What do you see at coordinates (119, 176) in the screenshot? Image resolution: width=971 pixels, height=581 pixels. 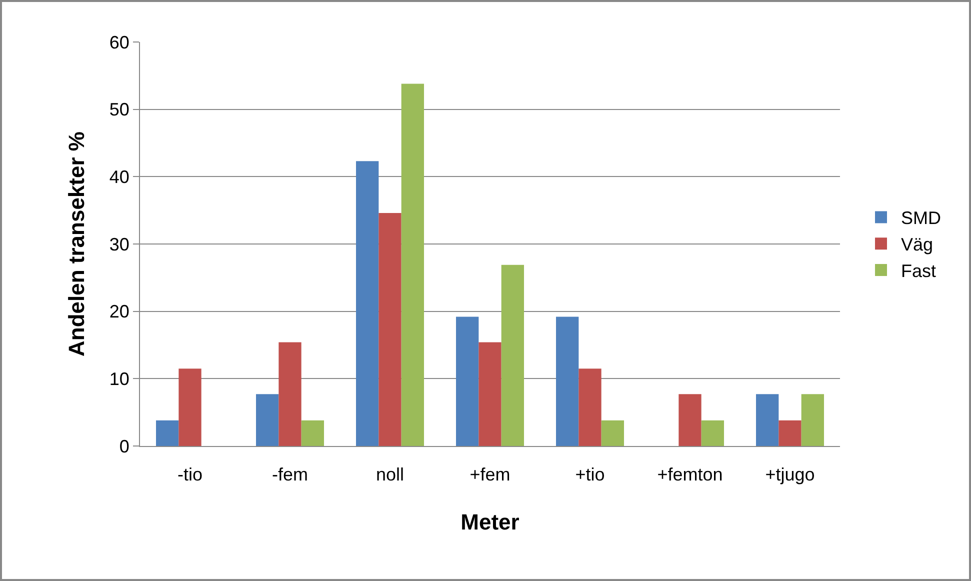 I see `y-tick-label: 40` at bounding box center [119, 176].